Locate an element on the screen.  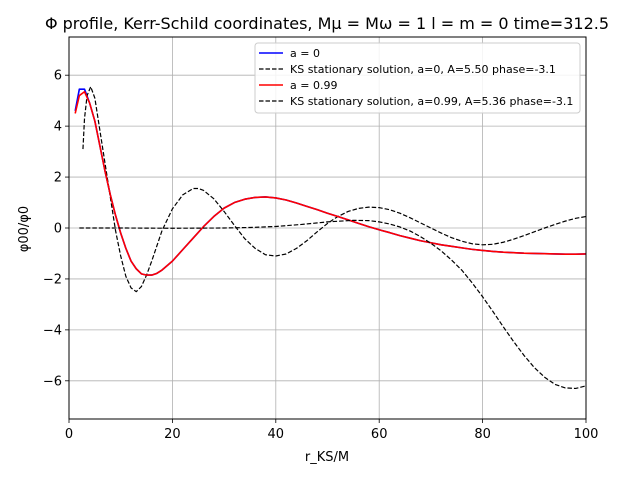
y-tick-label: 4 is located at coordinates (58, 127).